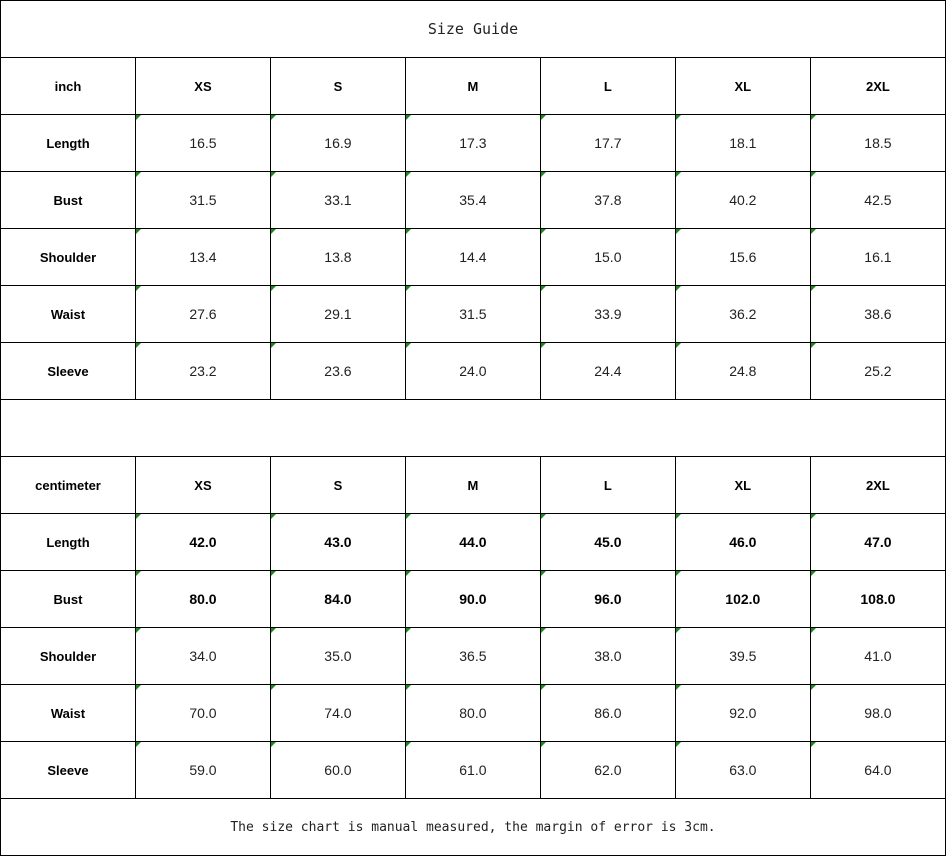 The width and height of the screenshot is (946, 856). I want to click on table-row: Sleeve 23.2 23.6 24.0 24.4 24.8 25.2, so click(473, 371).